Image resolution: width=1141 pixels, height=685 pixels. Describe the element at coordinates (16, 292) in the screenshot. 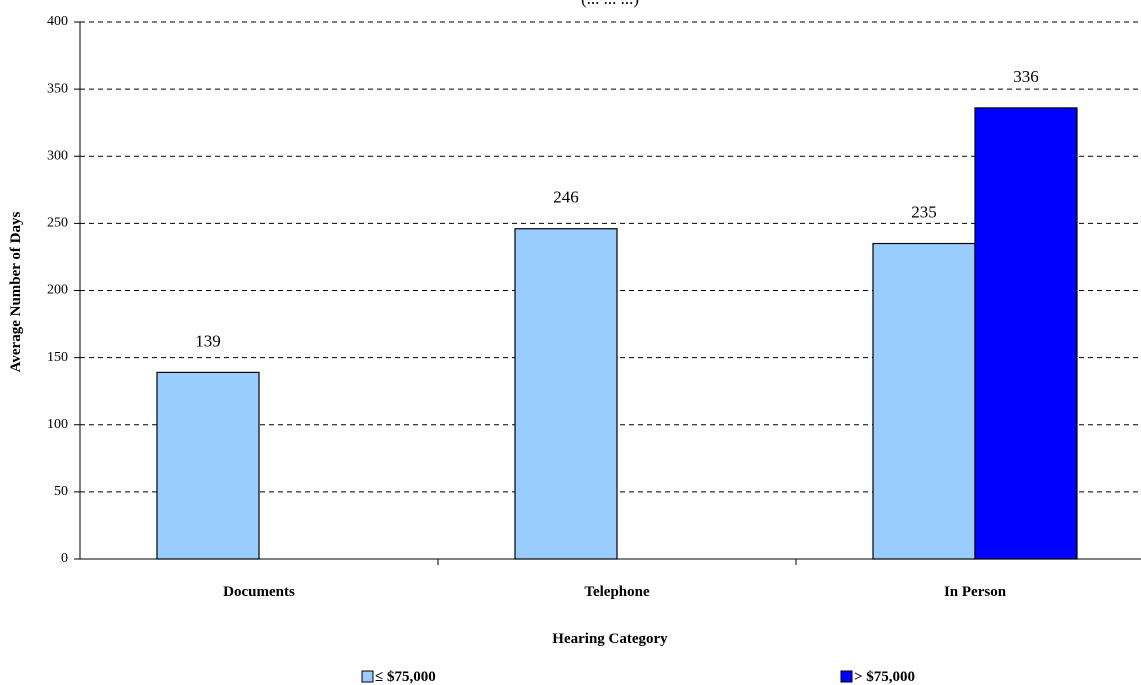

I see `y-axis-title: Average Number of Days` at that location.